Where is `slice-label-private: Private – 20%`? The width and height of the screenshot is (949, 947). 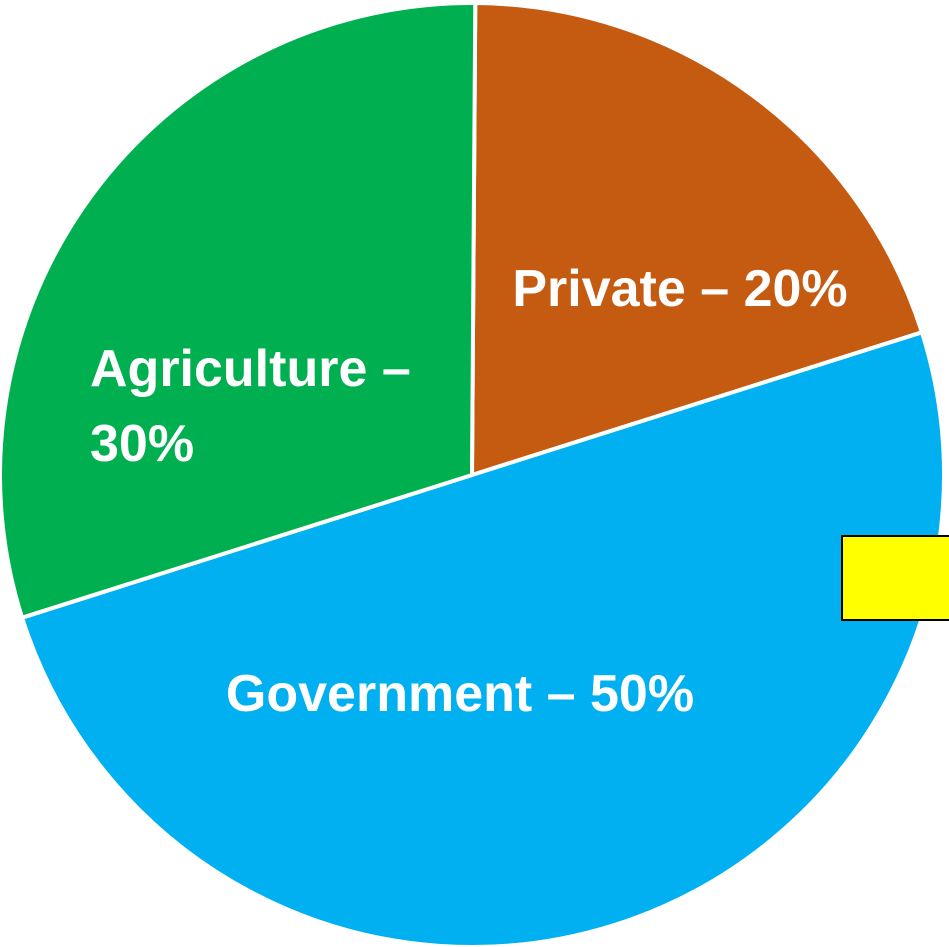 slice-label-private: Private – 20% is located at coordinates (679, 289).